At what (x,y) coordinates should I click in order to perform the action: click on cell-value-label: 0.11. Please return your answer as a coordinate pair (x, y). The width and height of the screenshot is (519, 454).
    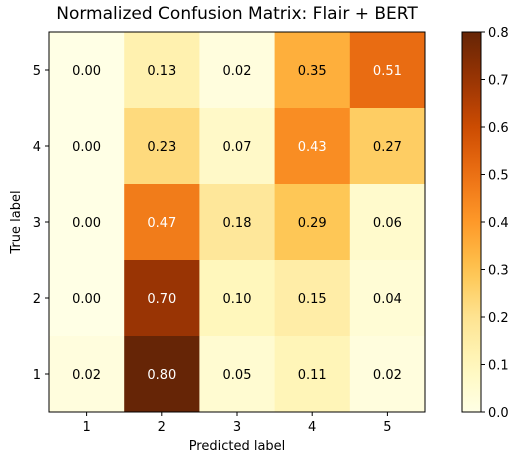
    Looking at the image, I should click on (312, 375).